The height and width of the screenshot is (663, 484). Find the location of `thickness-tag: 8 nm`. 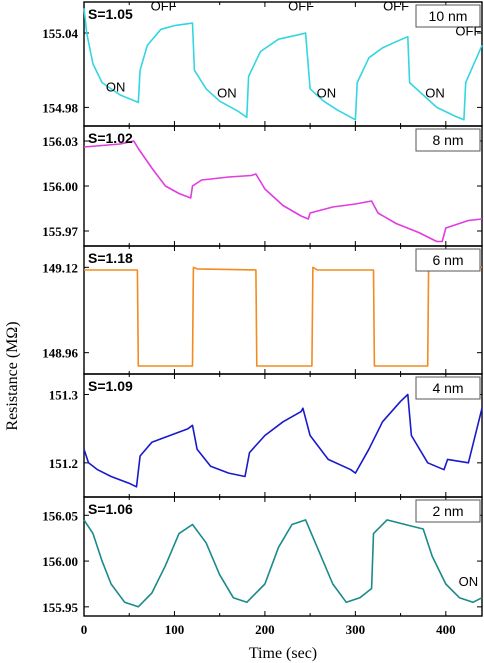

thickness-tag: 8 nm is located at coordinates (447, 140).